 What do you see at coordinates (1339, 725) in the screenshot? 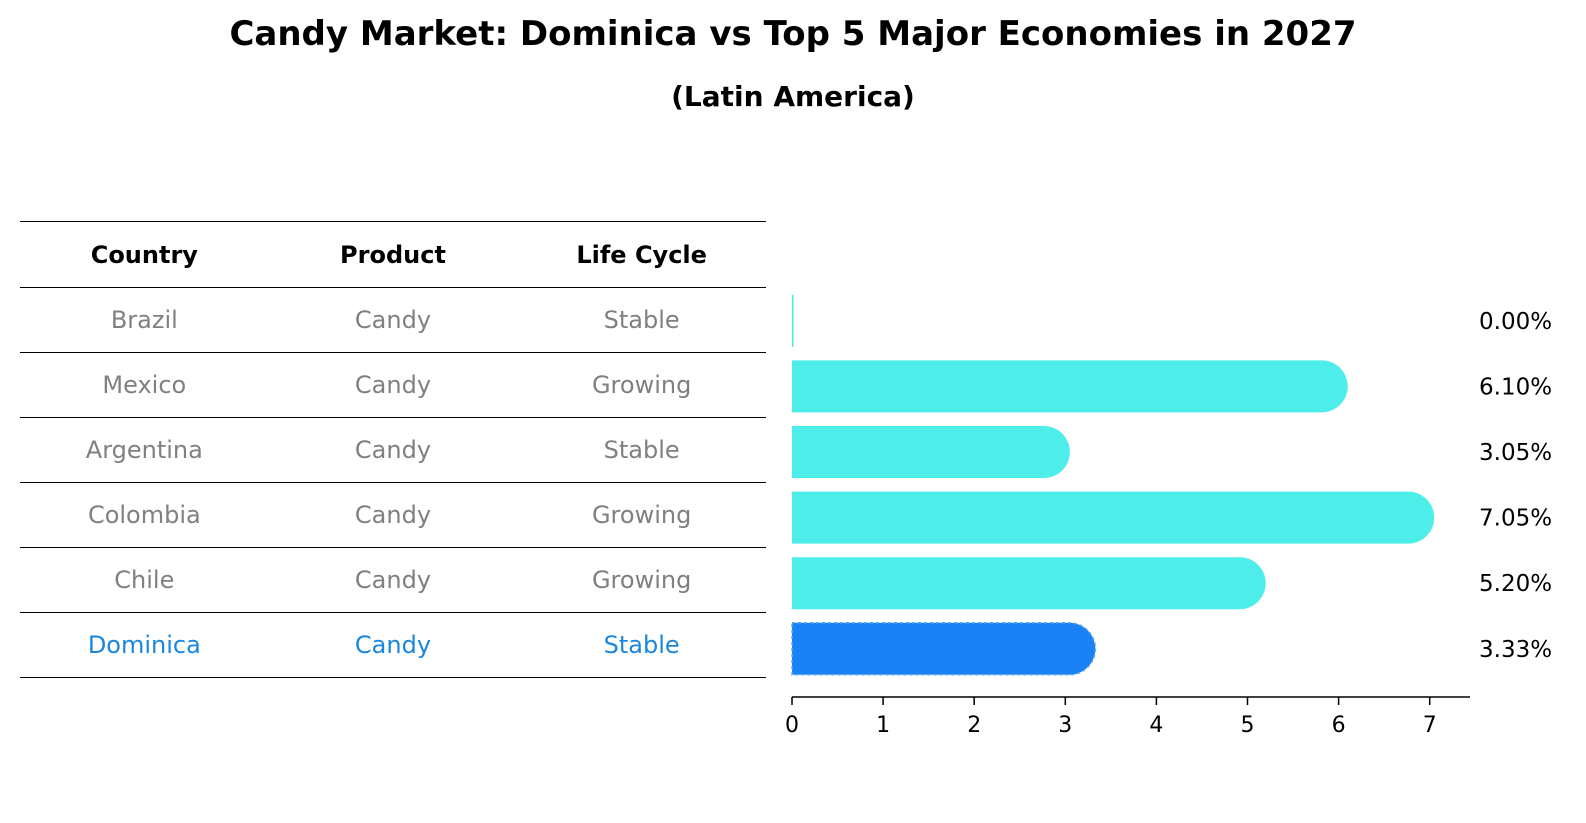
I see `x-tick-label: 6` at bounding box center [1339, 725].